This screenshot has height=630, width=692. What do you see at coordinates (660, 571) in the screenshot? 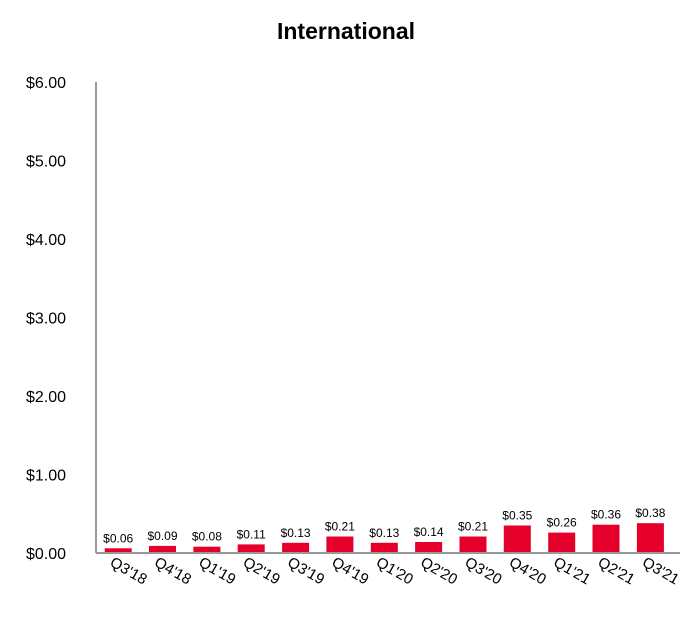
I see `x-tick-label: Q3'21` at bounding box center [660, 571].